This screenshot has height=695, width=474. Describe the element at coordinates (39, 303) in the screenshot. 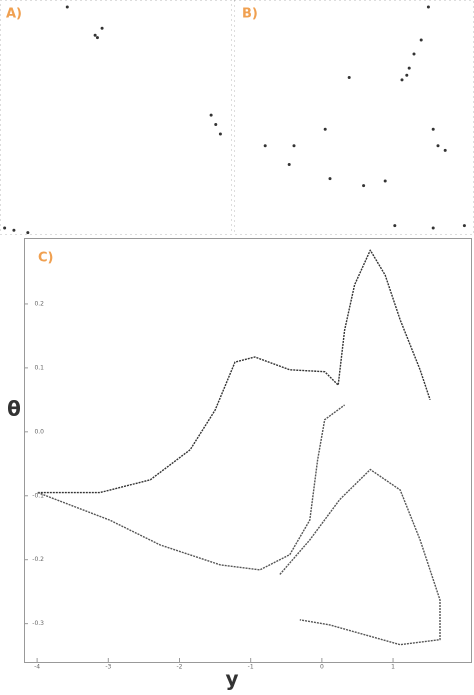

I see `y-tick-label: 0.2` at that location.